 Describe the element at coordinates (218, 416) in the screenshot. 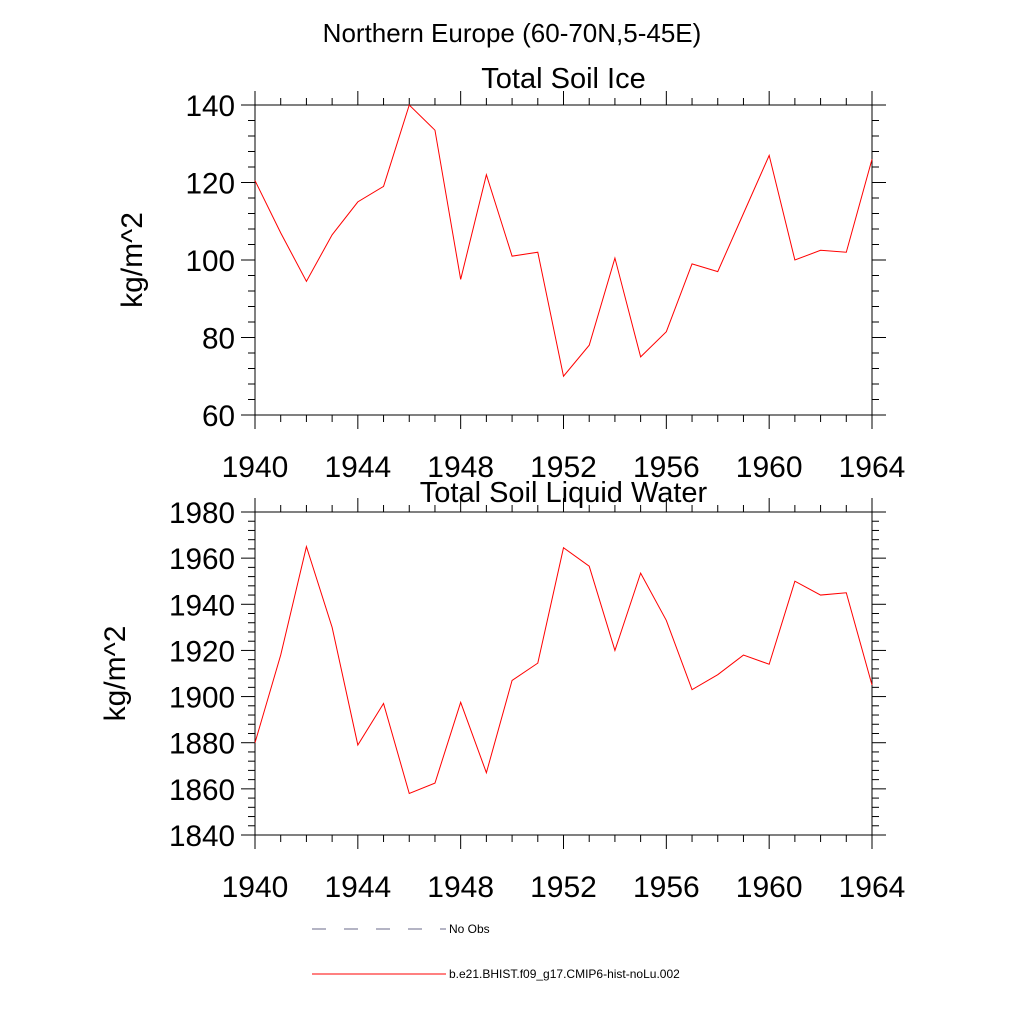

I see `y-tick-label: 60` at that location.